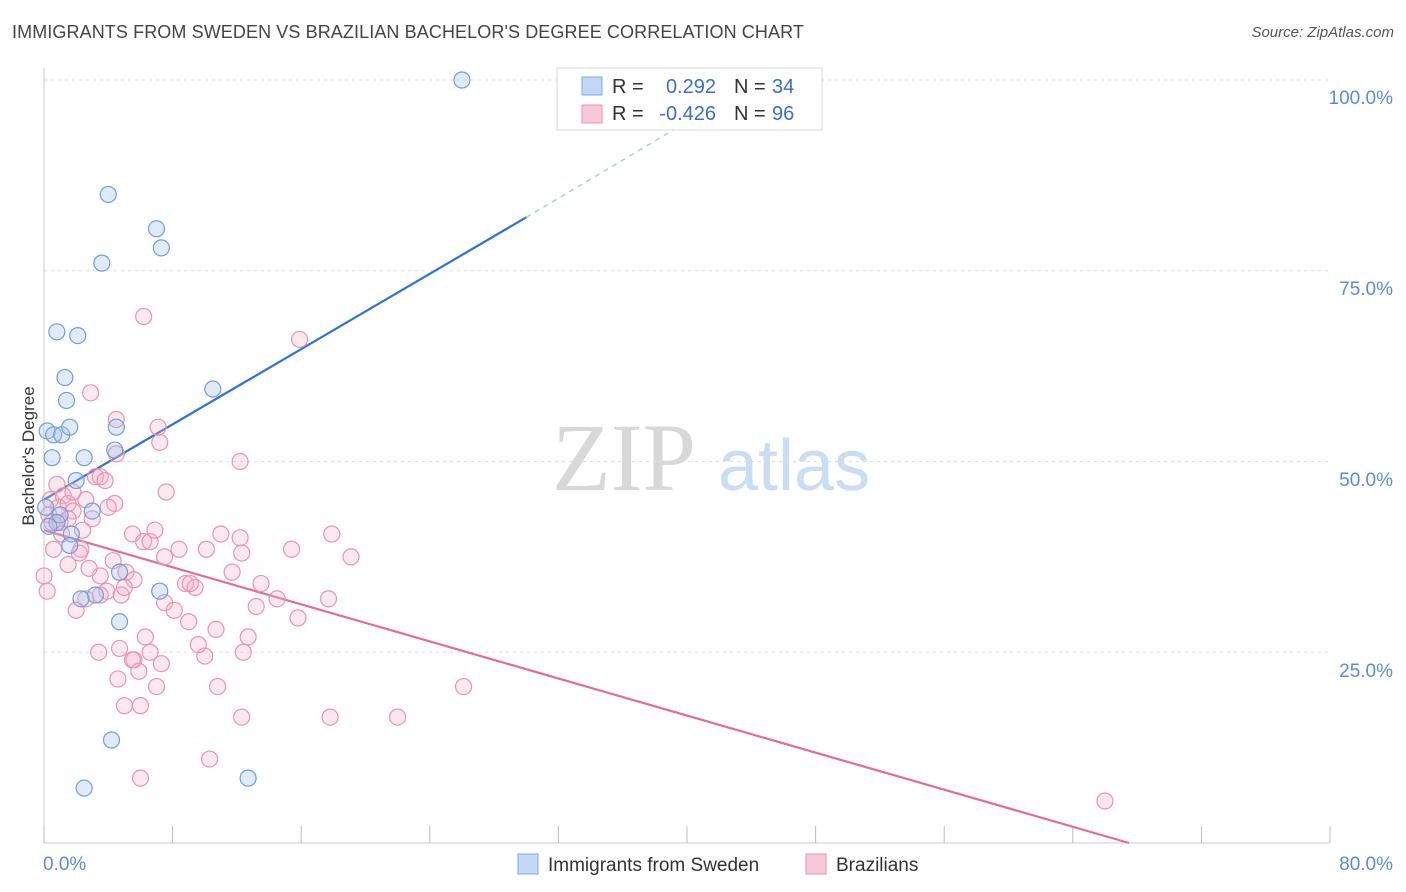 The height and width of the screenshot is (892, 1406). Describe the element at coordinates (1366, 480) in the screenshot. I see `y-tick-label-50: 50.0%` at that location.